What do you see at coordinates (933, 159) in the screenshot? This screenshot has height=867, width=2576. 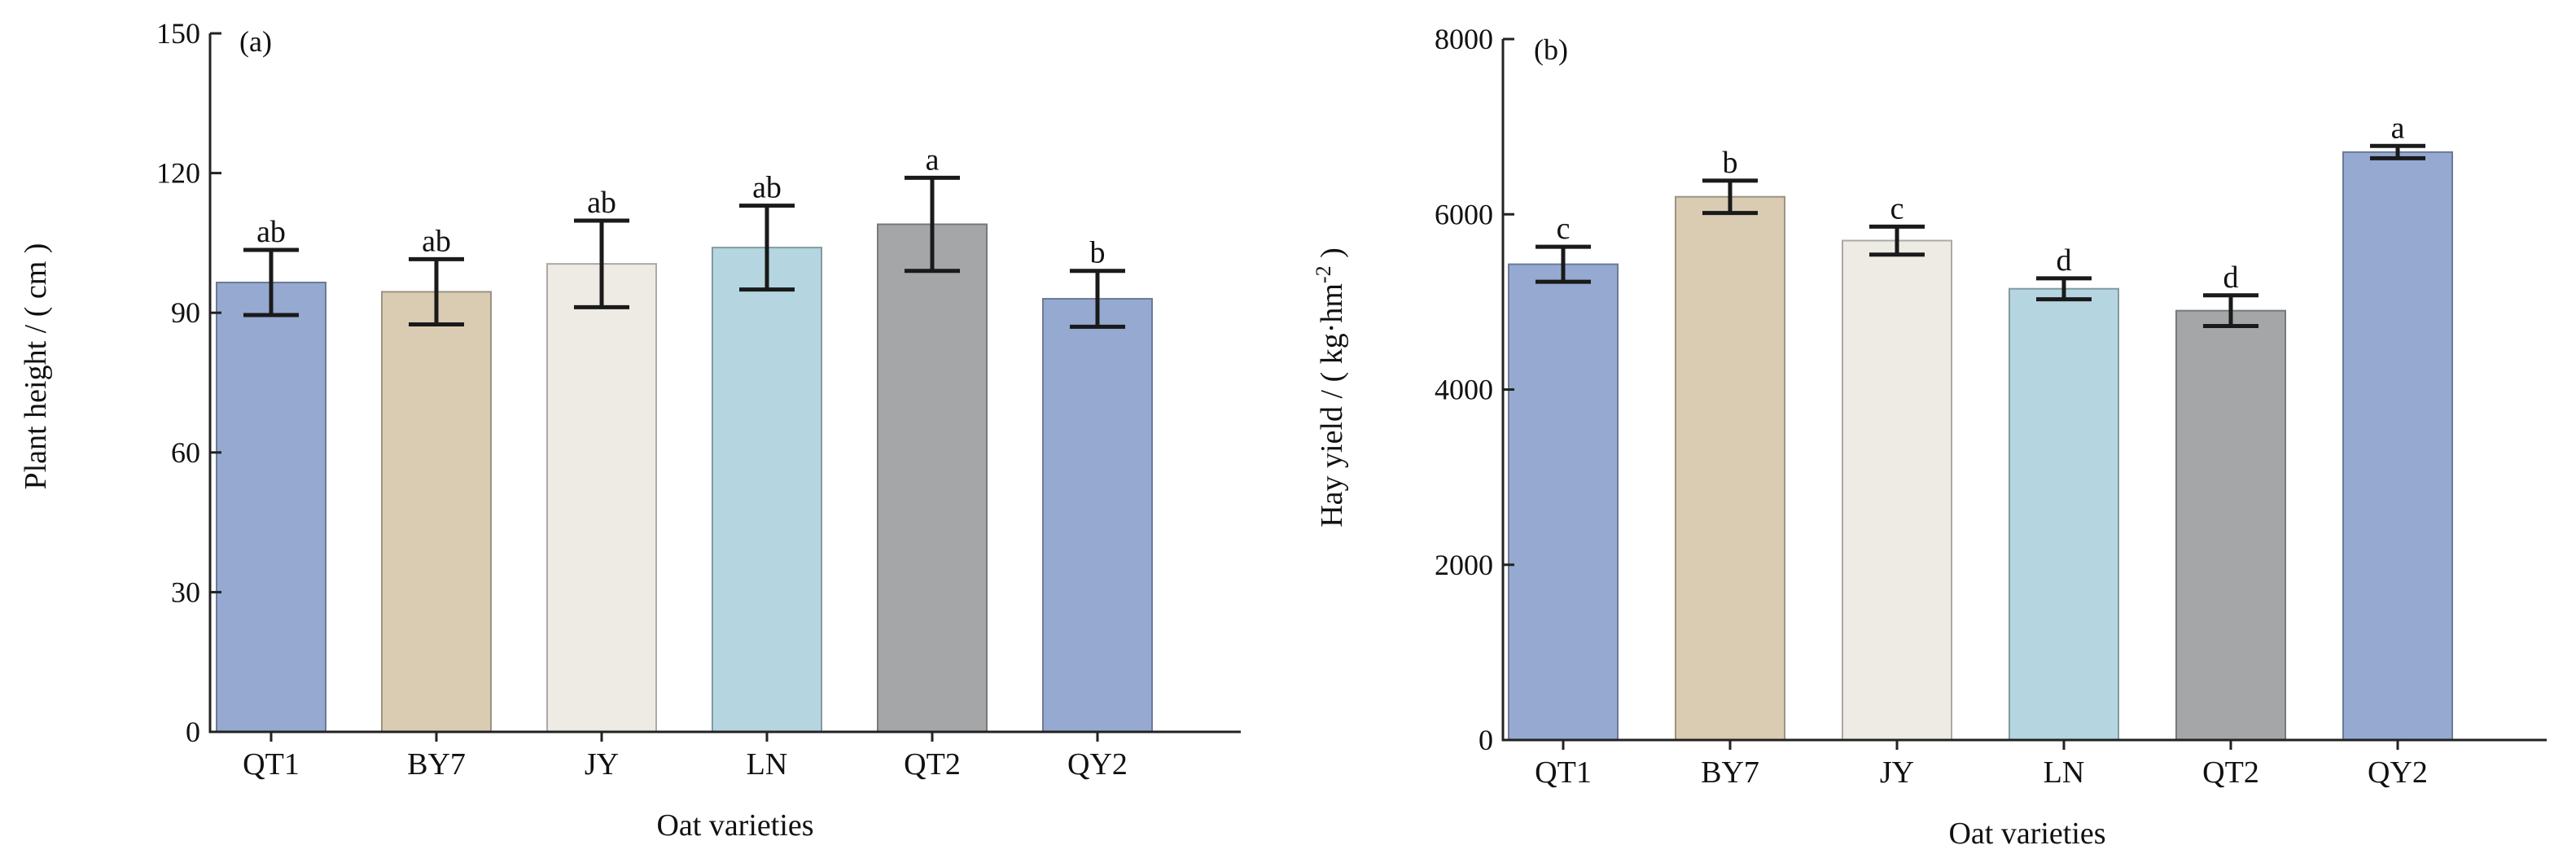 I see `significance-label-qt2: a` at bounding box center [933, 159].